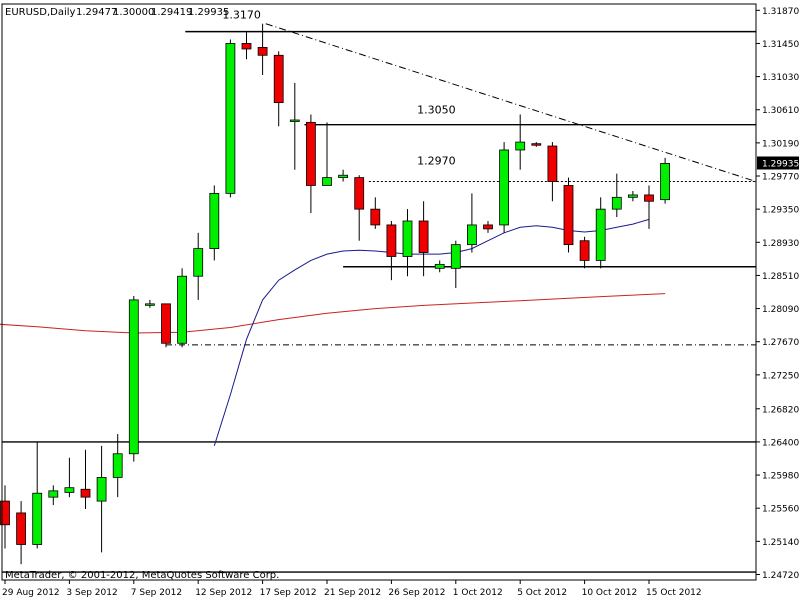 Image resolution: width=800 pixels, height=604 pixels. Describe the element at coordinates (208, 12) in the screenshot. I see `ohlc-close: 1.29935` at that location.